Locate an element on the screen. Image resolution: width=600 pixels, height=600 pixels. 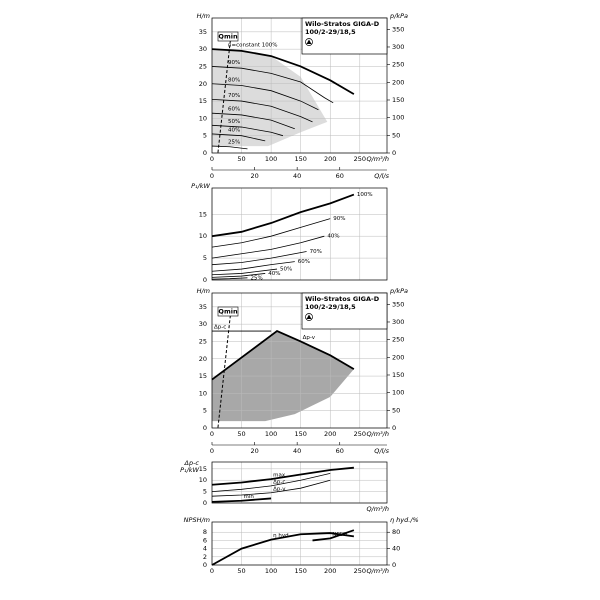
x-tick-label: 50 is located at coordinates (241, 159).